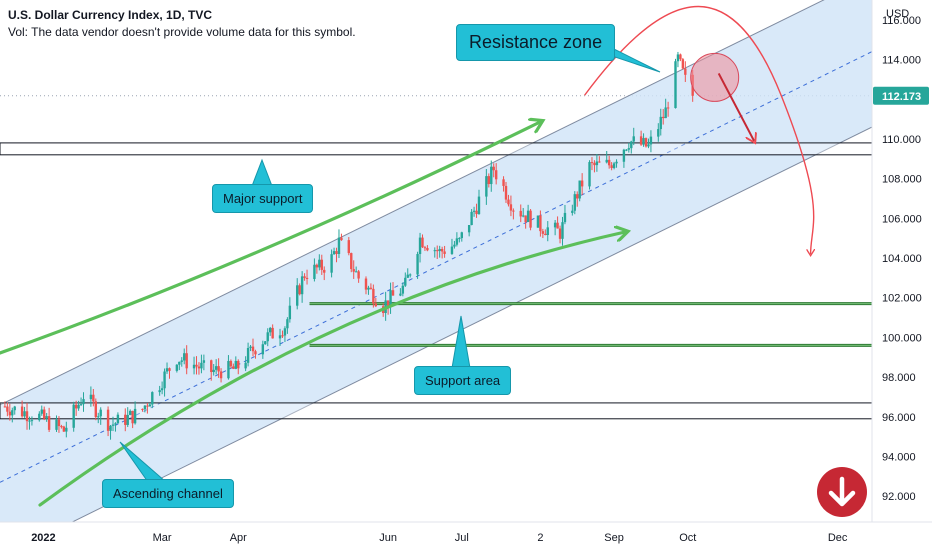 The image size is (932, 550). Describe the element at coordinates (463, 380) in the screenshot. I see `support-area-callout: Support area` at that location.